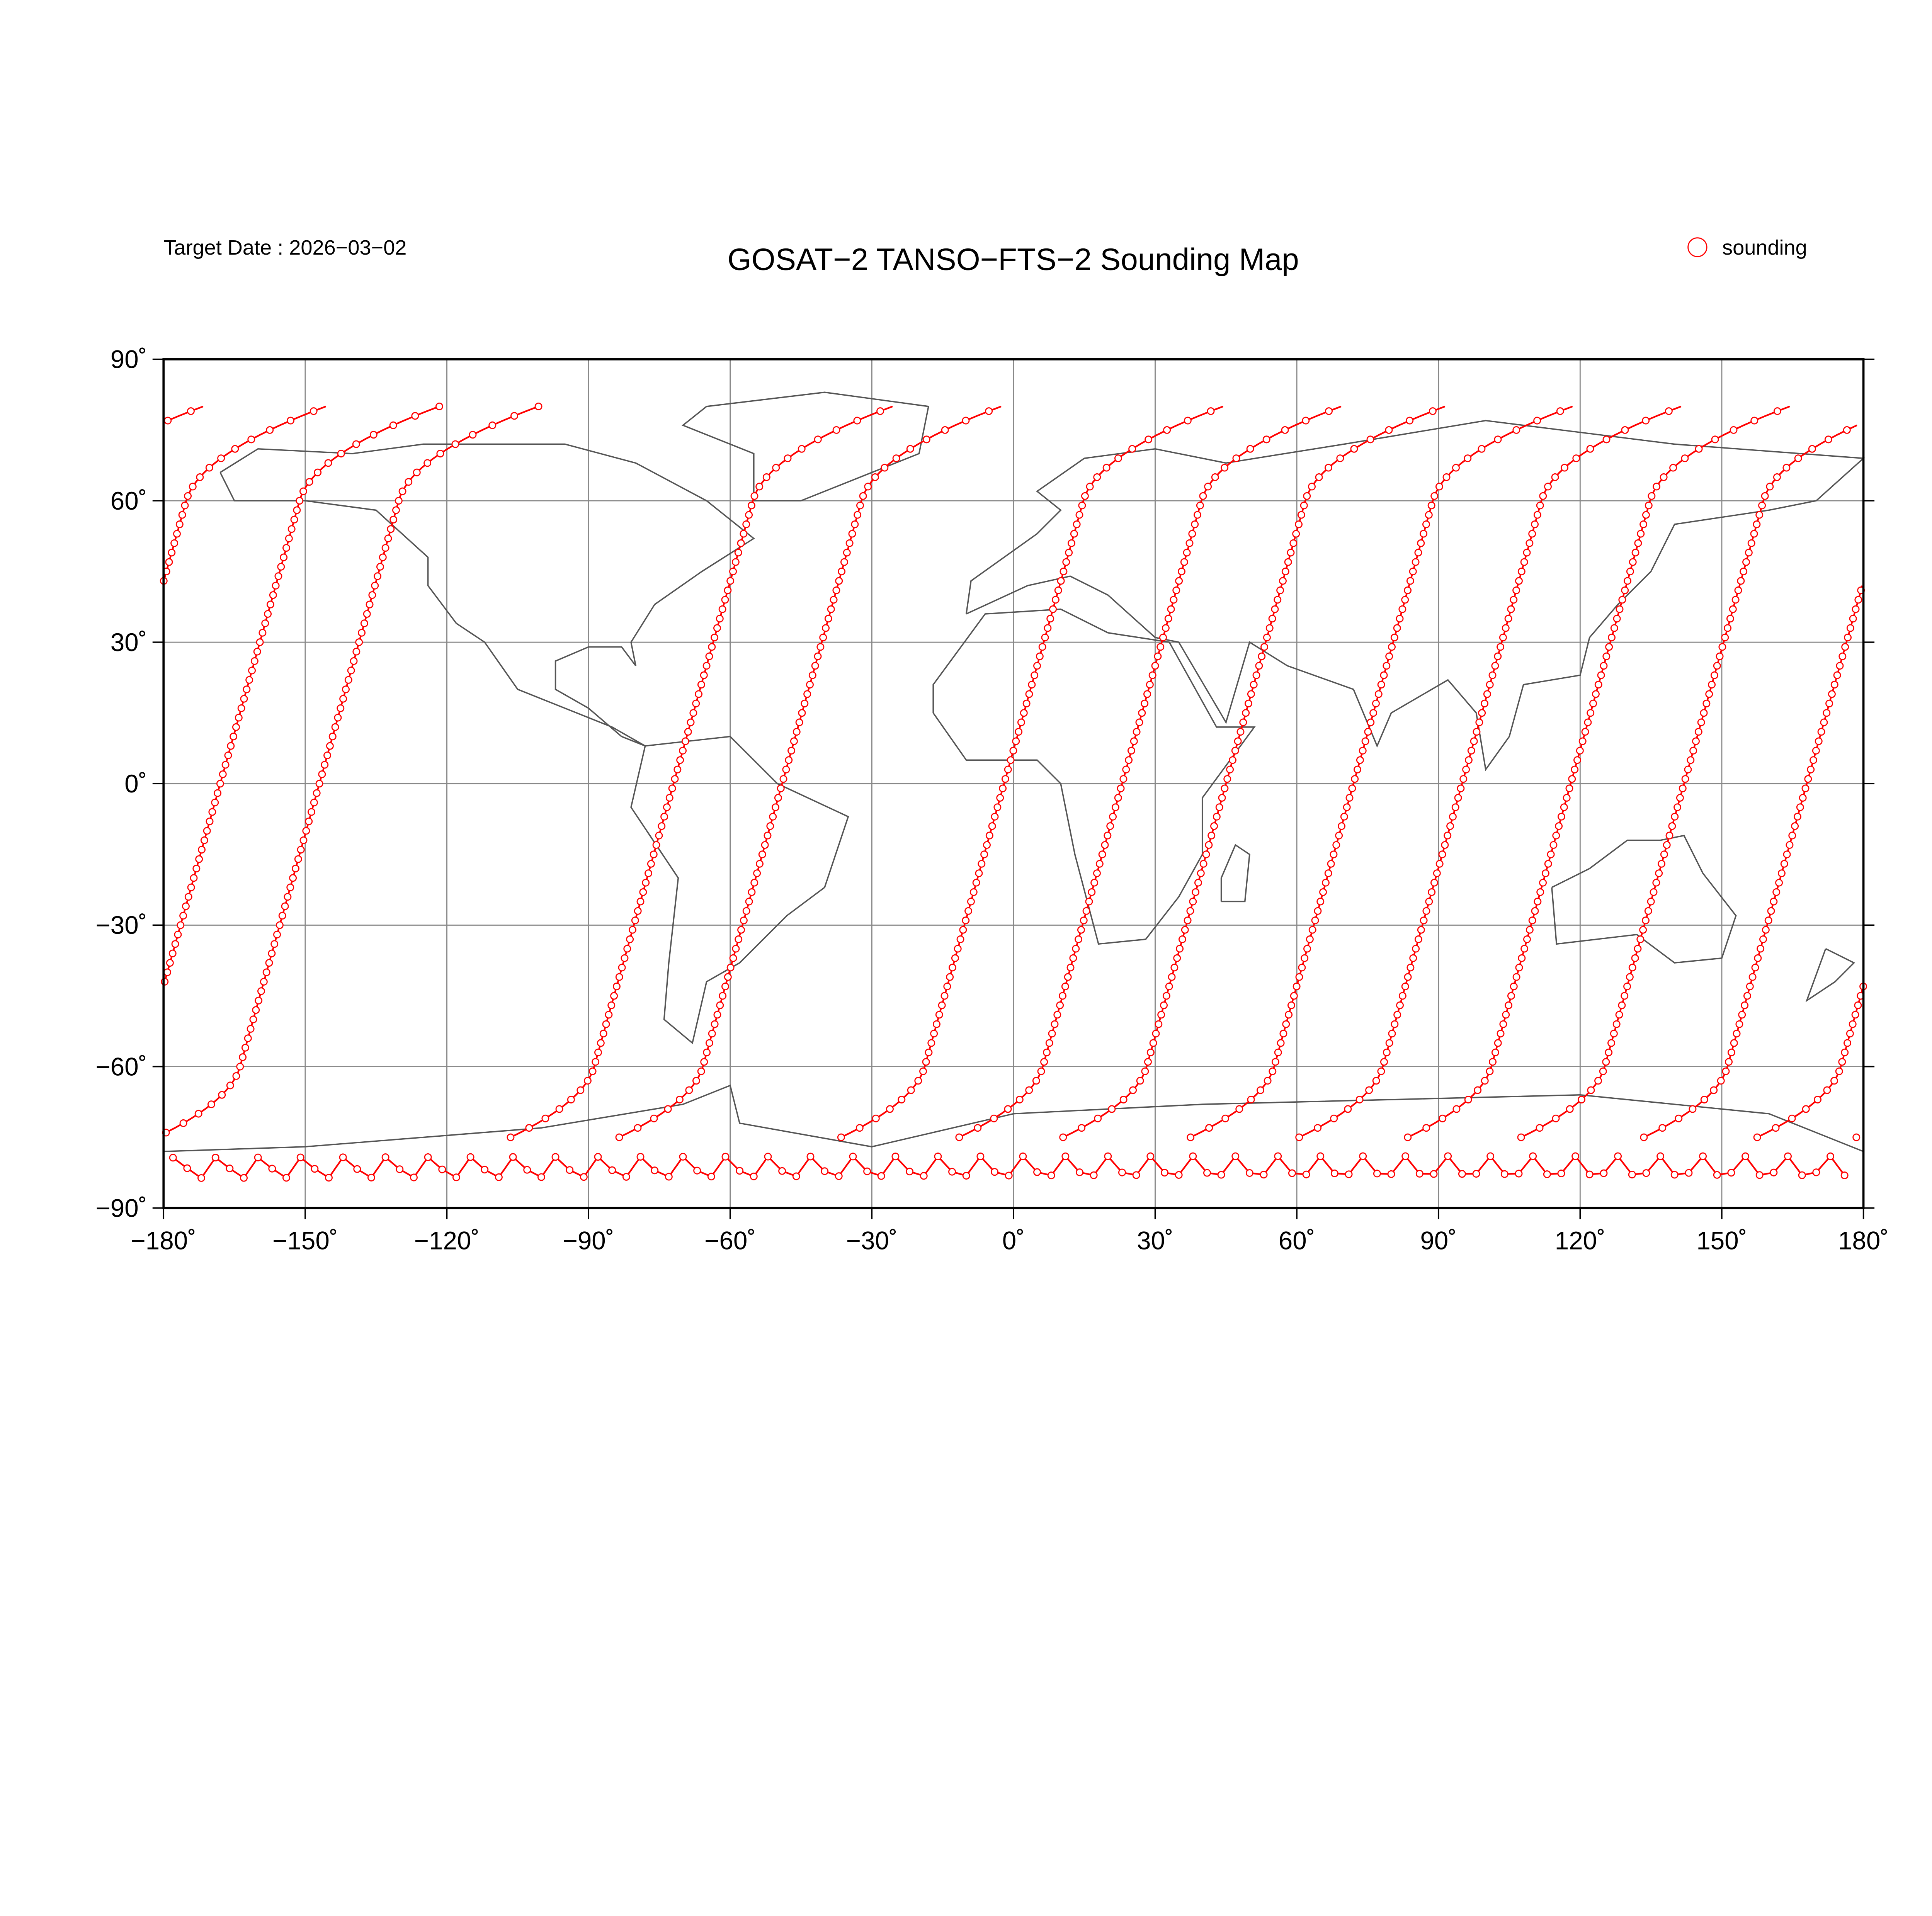 This screenshot has height=1916, width=1932. What do you see at coordinates (1094, 776) in the screenshot?
I see `coastline-africa` at bounding box center [1094, 776].